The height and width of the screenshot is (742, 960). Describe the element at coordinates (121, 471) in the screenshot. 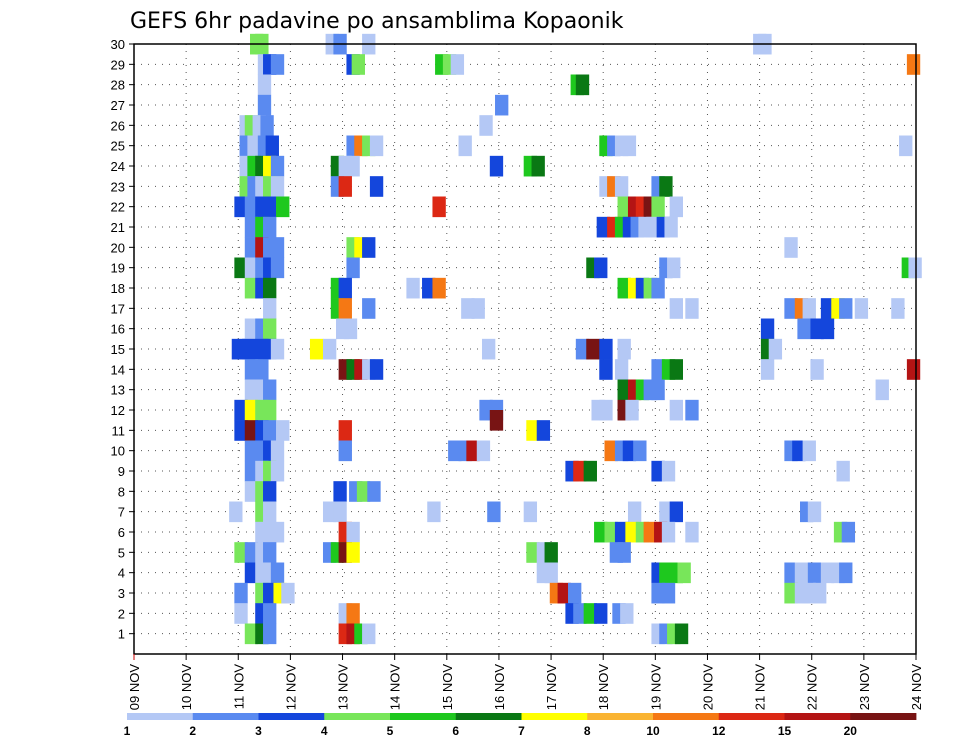

I see `y-tick-label: 9` at that location.